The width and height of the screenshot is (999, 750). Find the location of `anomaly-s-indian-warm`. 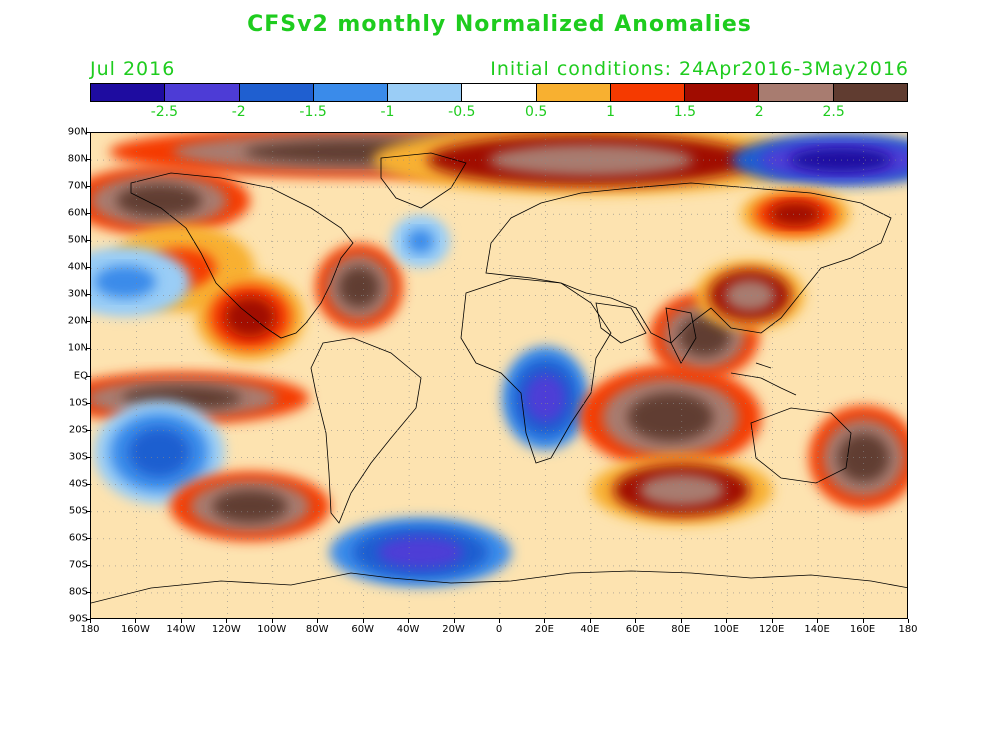

anomaly-s-indian-warm is located at coordinates (682, 490).